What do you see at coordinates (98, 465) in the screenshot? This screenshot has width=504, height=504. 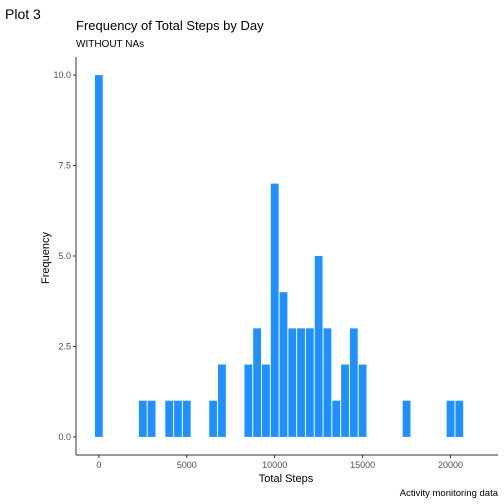 I see `x-tick-label: 0` at bounding box center [98, 465].